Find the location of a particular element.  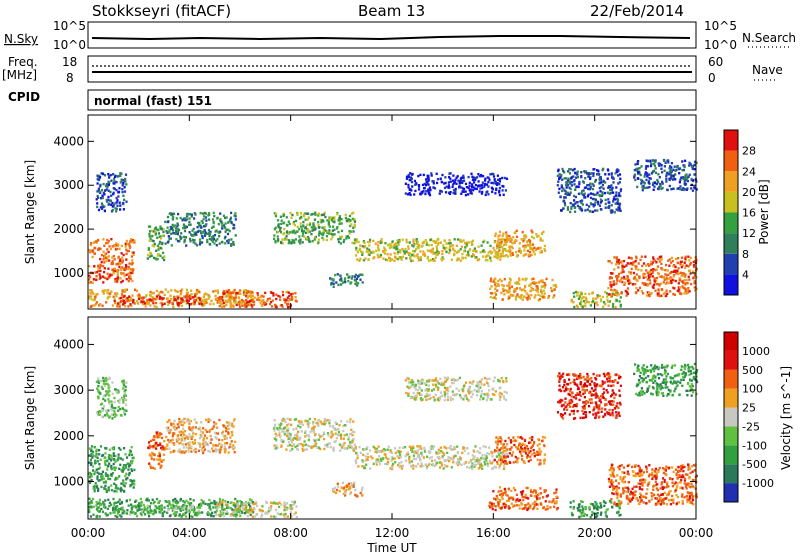

velocity-region is located at coordinates (201, 436).